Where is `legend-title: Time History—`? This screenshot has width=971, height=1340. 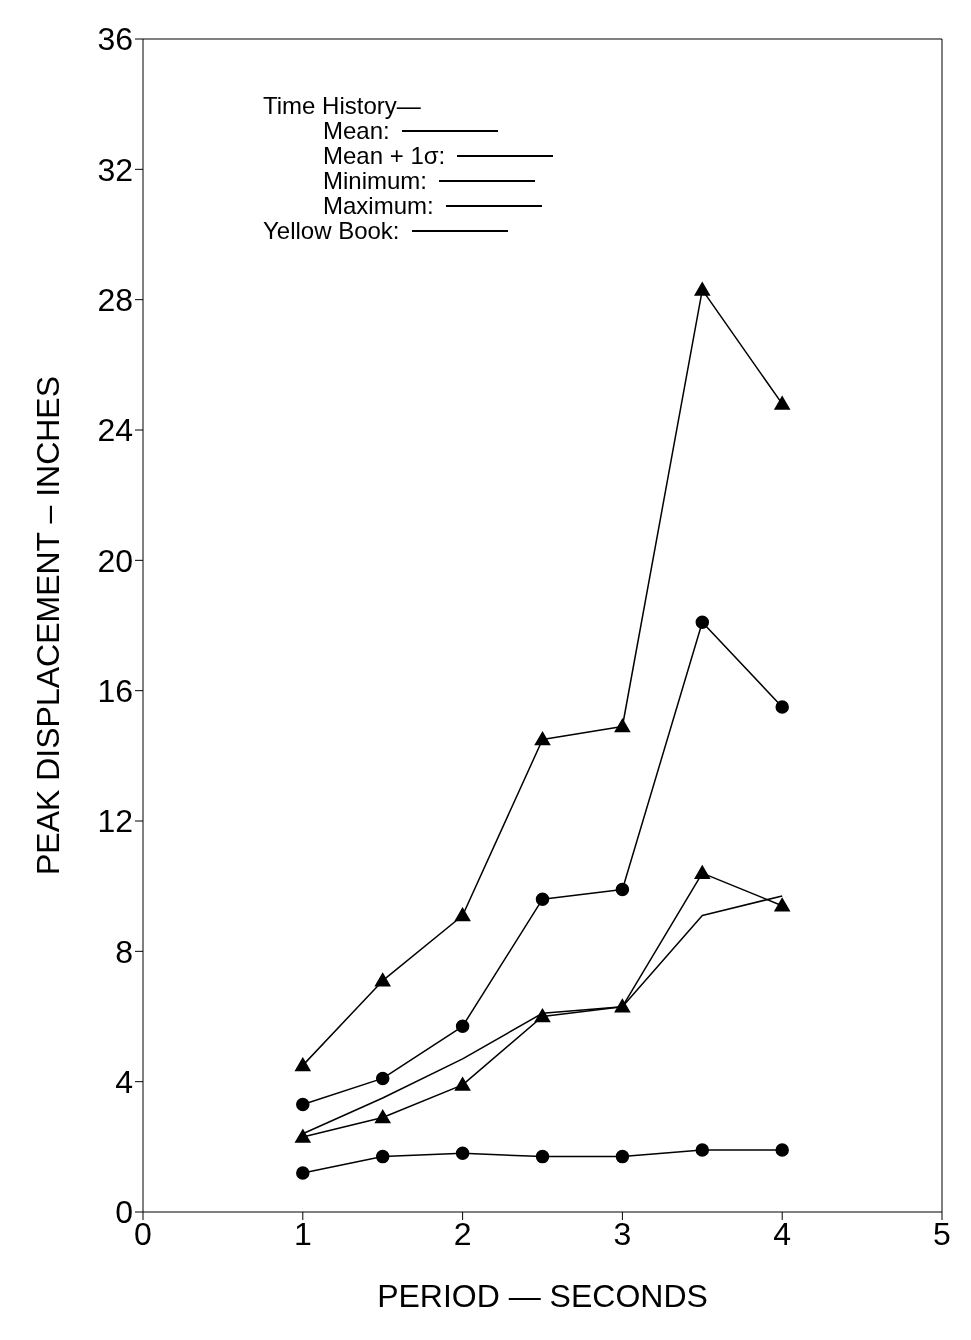
legend-title: Time History— is located at coordinates (342, 105).